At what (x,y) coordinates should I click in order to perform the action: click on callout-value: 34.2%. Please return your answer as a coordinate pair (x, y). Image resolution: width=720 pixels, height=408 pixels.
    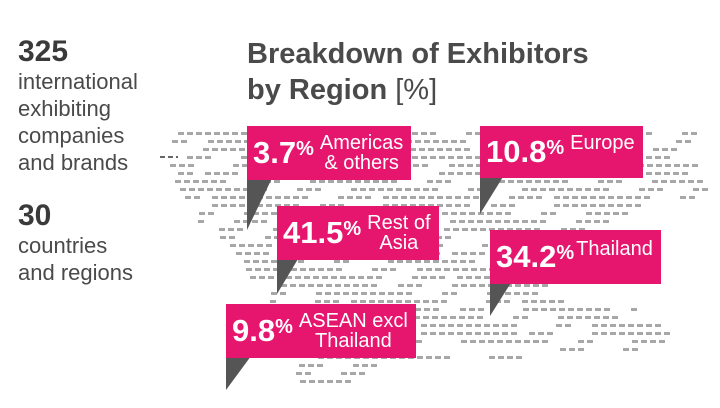
    Looking at the image, I should click on (535, 256).